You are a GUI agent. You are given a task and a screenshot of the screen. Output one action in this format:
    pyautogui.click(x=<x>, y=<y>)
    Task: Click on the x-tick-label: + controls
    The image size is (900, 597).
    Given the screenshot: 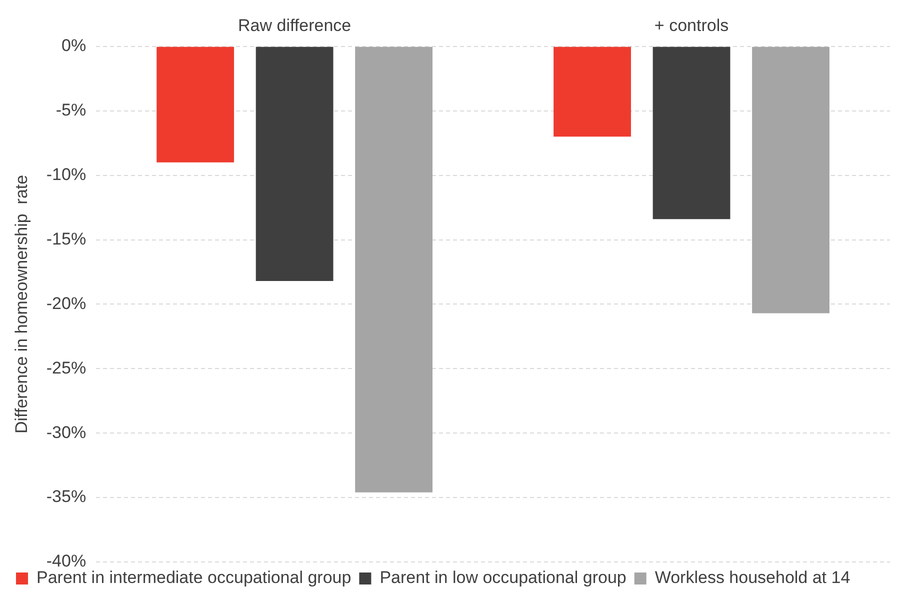 What is the action you would take?
    pyautogui.click(x=691, y=25)
    